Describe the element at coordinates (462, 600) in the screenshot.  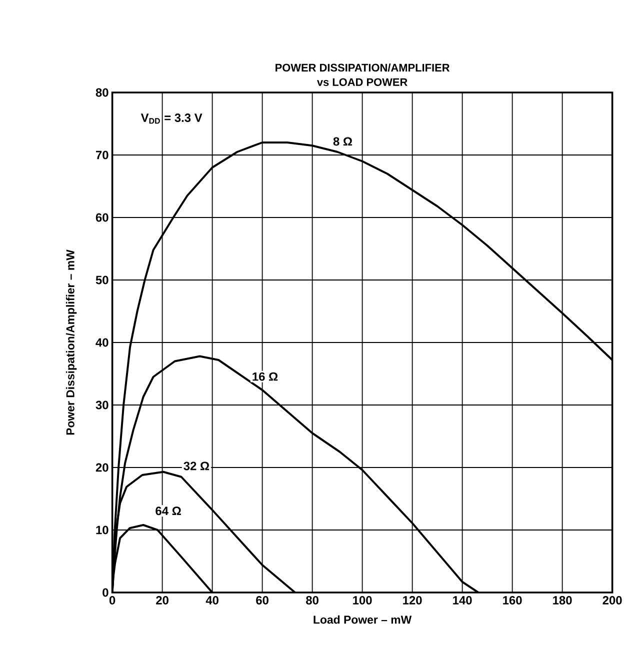
I see `x-tick-label: 140` at that location.